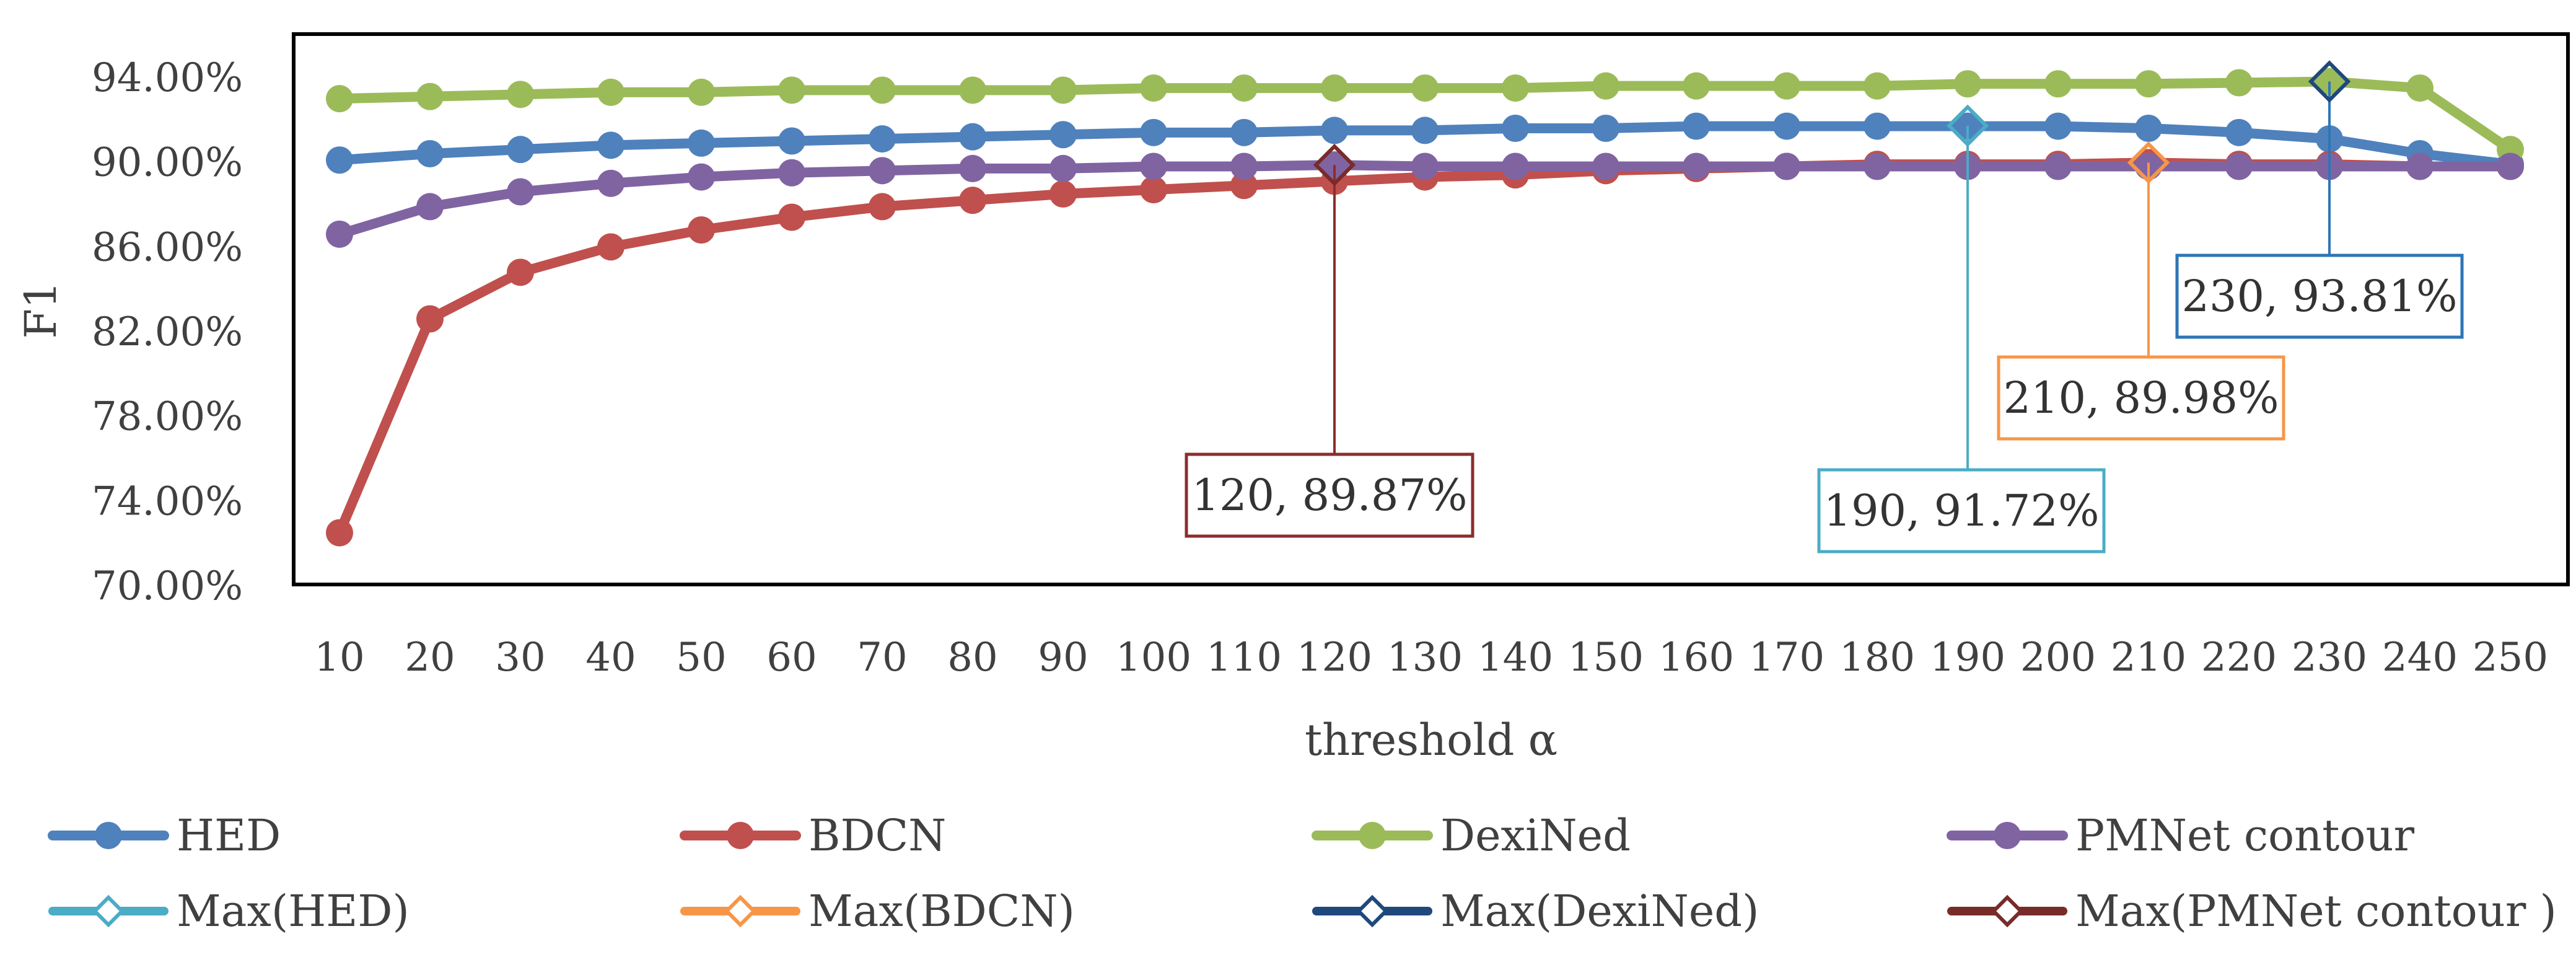  What do you see at coordinates (430, 658) in the screenshot?
I see `x-tick-label: 20` at bounding box center [430, 658].